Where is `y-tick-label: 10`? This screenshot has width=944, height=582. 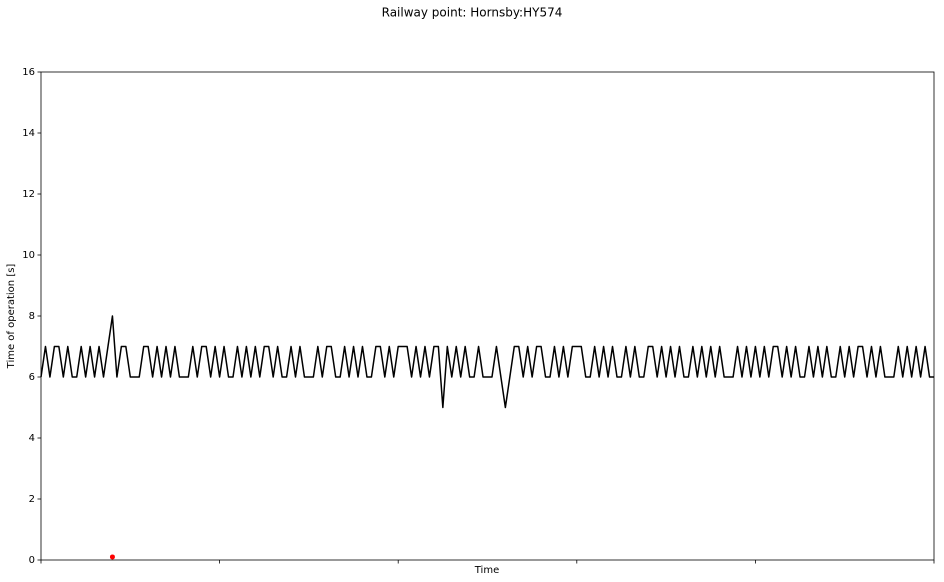
y-tick-label: 10 is located at coordinates (28, 255).